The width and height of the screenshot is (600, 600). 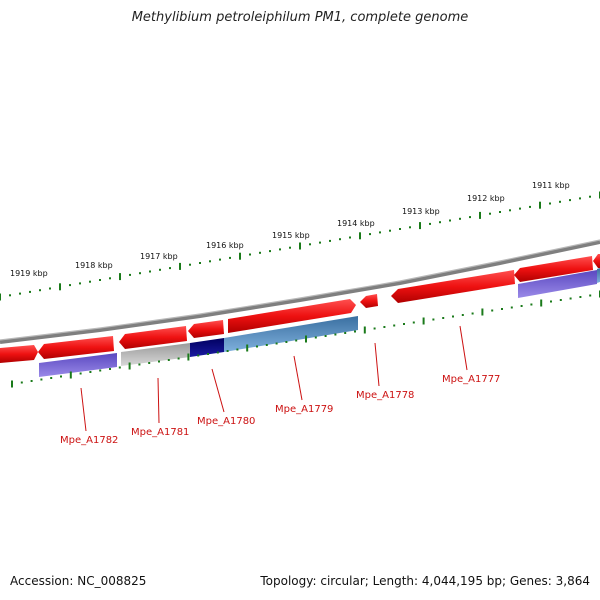 What do you see at coordinates (304, 409) in the screenshot?
I see `gene-label-mpe-a1779: Mpe_A1779` at bounding box center [304, 409].